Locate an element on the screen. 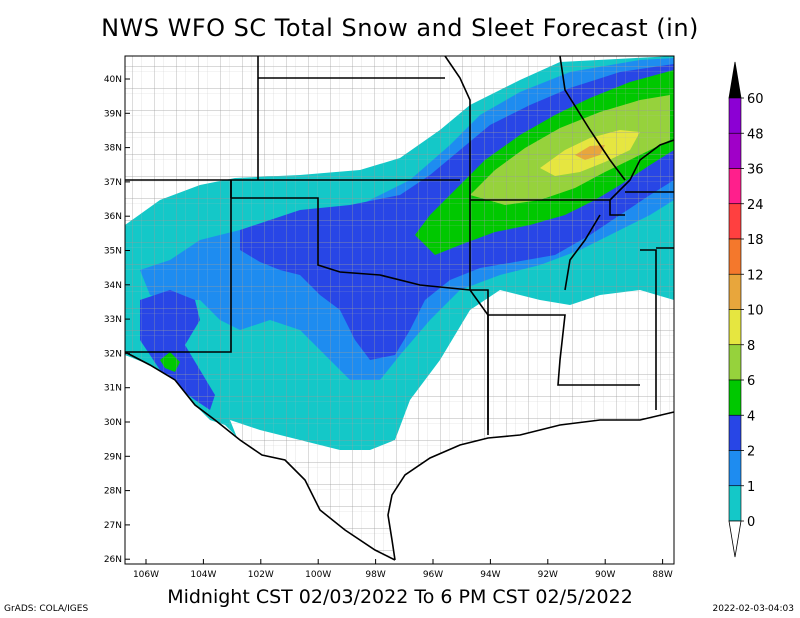  colorbar-level-label: 18 is located at coordinates (755, 240).